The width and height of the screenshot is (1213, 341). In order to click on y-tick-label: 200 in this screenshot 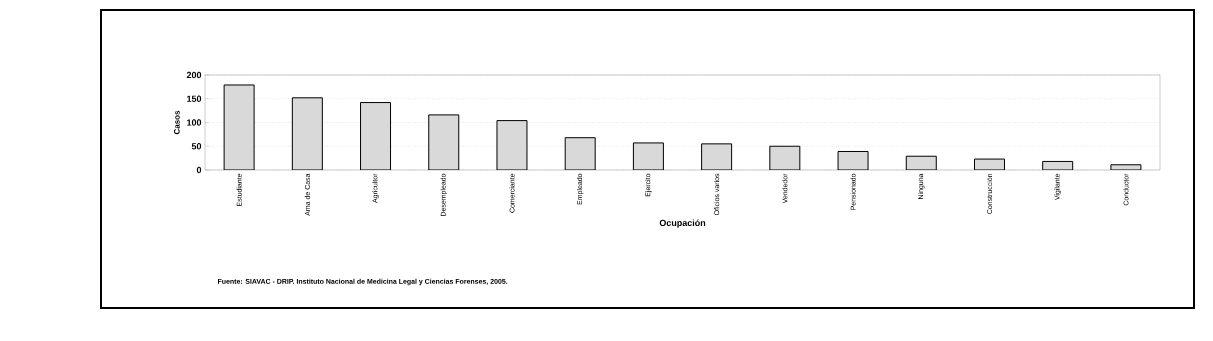, I will do `click(194, 75)`.